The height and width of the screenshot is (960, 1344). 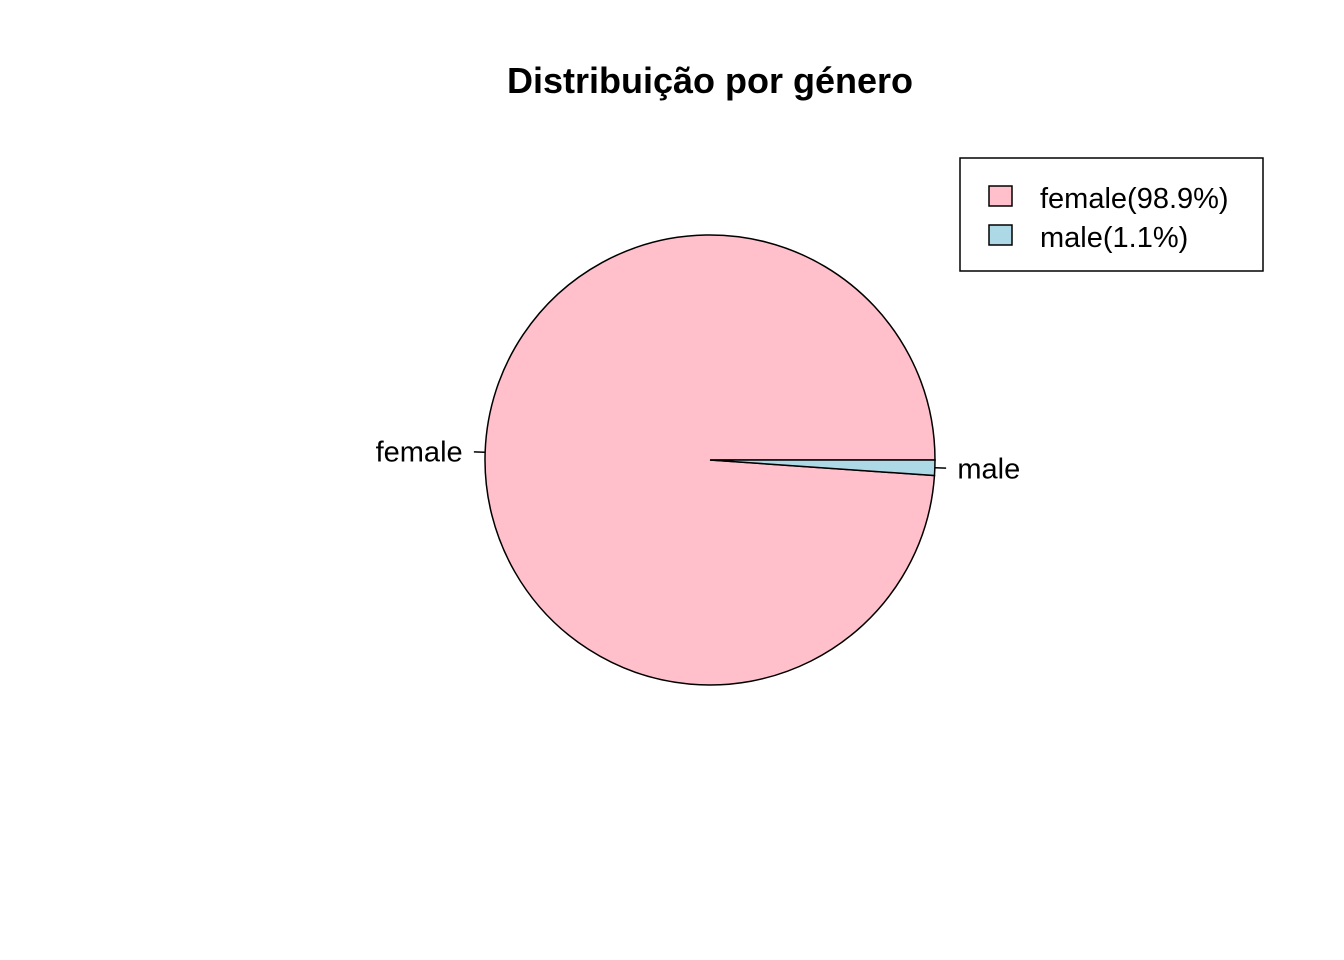 I want to click on pie-slice-male, so click(x=822, y=468).